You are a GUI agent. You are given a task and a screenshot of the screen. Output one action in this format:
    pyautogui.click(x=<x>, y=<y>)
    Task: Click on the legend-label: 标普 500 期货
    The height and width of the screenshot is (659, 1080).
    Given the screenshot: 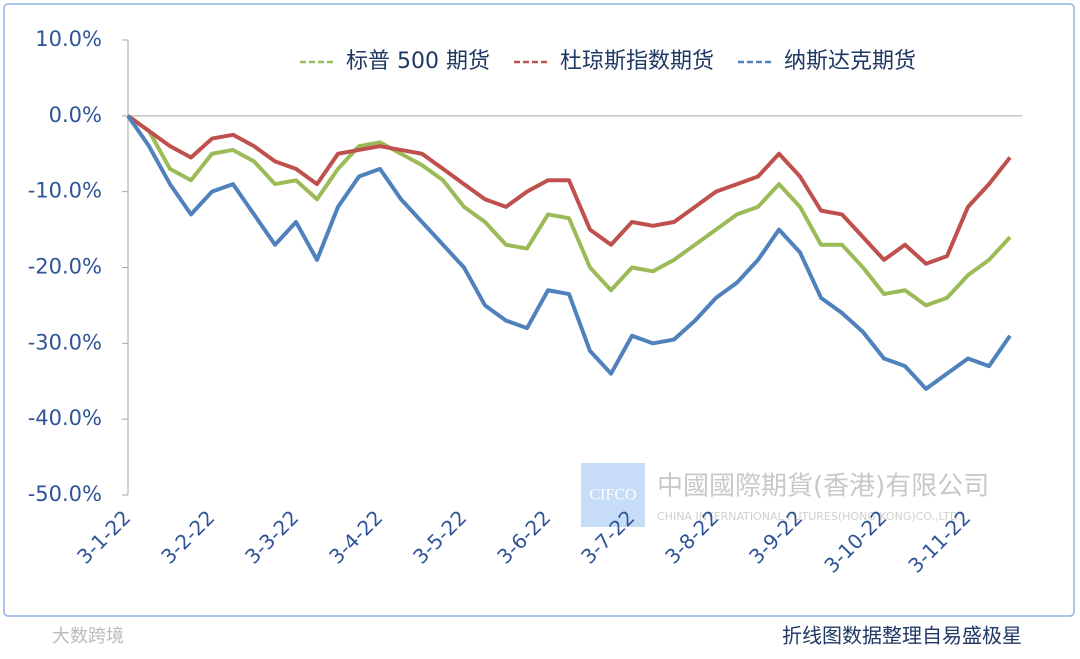 What is the action you would take?
    pyautogui.click(x=418, y=61)
    